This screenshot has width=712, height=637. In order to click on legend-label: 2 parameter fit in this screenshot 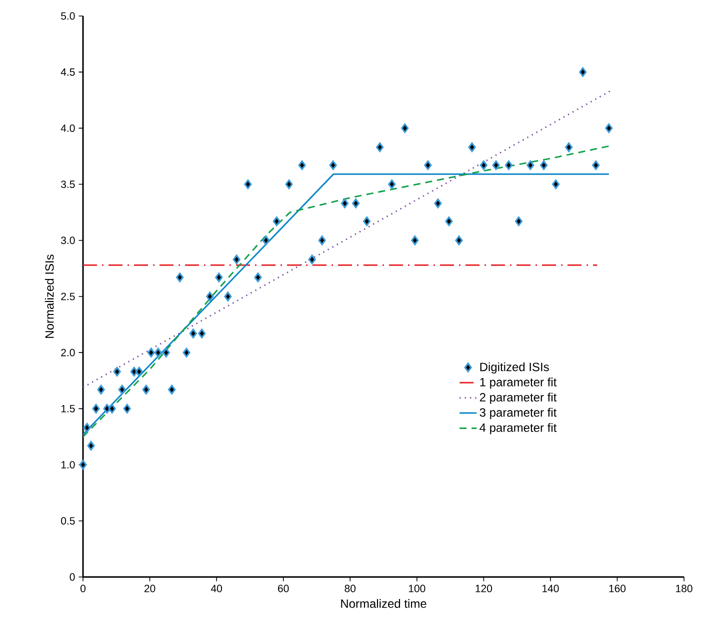, I will do `click(518, 398)`.